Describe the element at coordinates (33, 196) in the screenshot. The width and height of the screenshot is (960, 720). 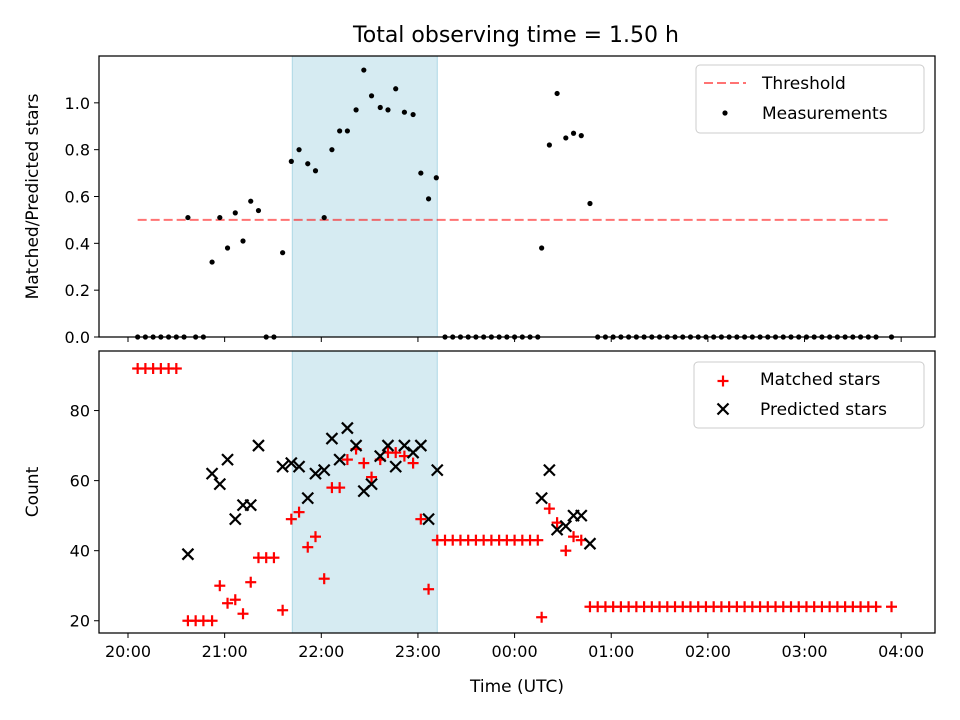
I see `ratio-y-axis-label: Matched/Predicted stars` at that location.